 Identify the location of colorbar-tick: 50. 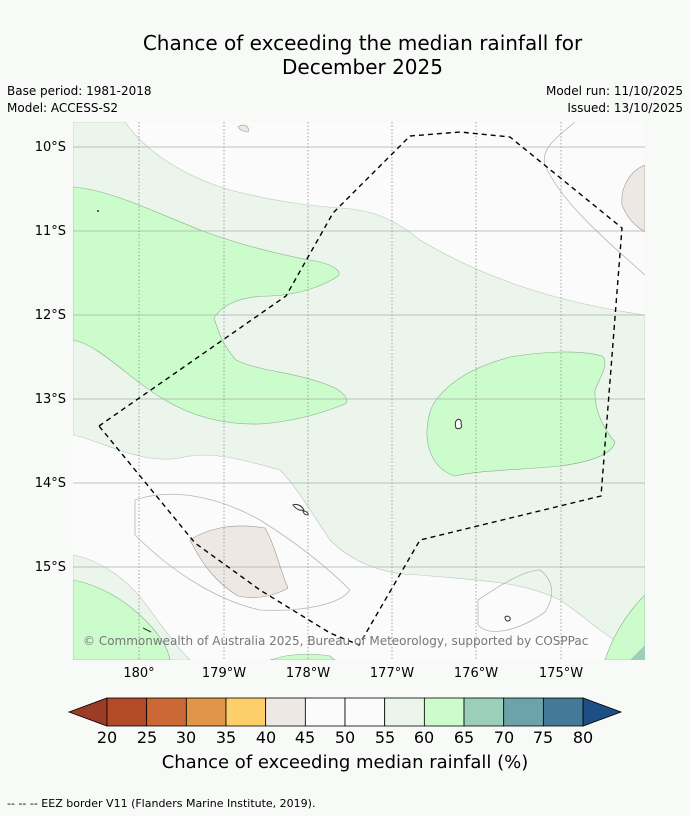
(345, 737).